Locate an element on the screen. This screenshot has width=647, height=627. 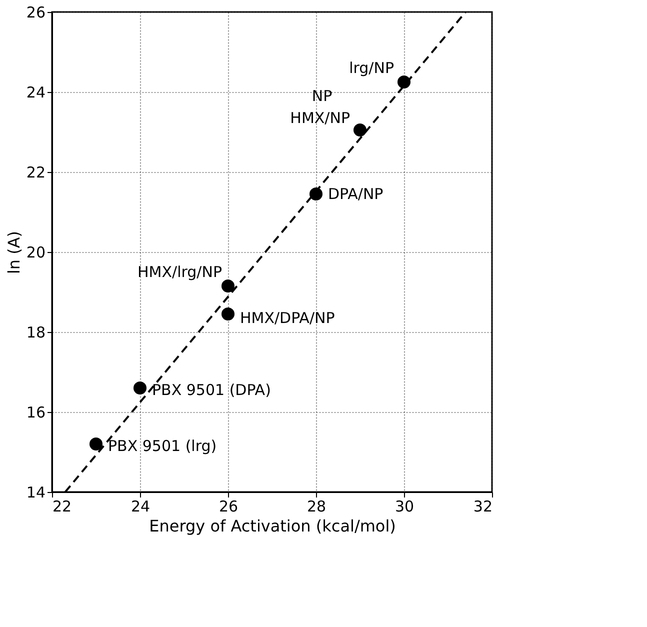
x-tick-label: 22 is located at coordinates (62, 507).